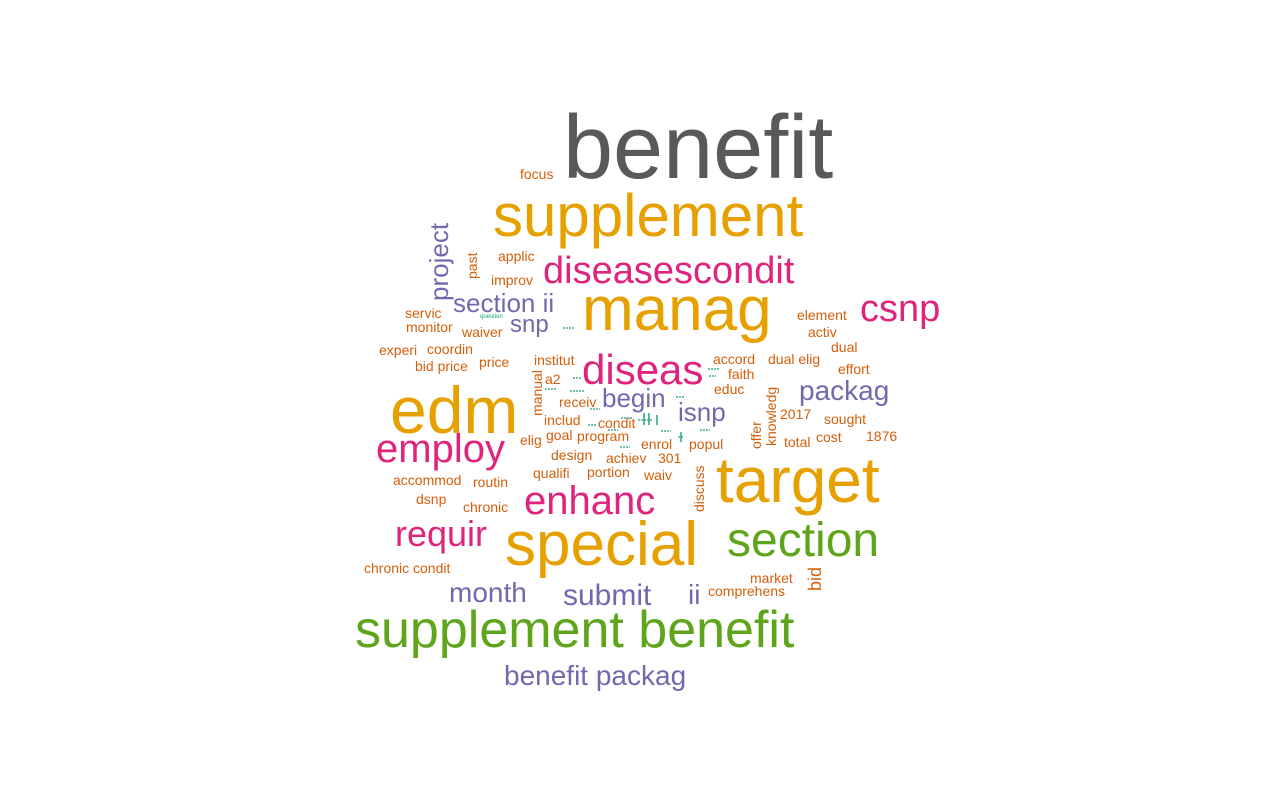 Image resolution: width=1280 pixels, height=800 pixels. I want to click on word-enhanc: enhanc, so click(590, 501).